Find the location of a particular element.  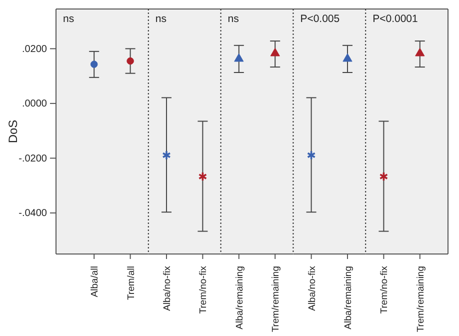

annotation: P<0.0001 is located at coordinates (395, 19).